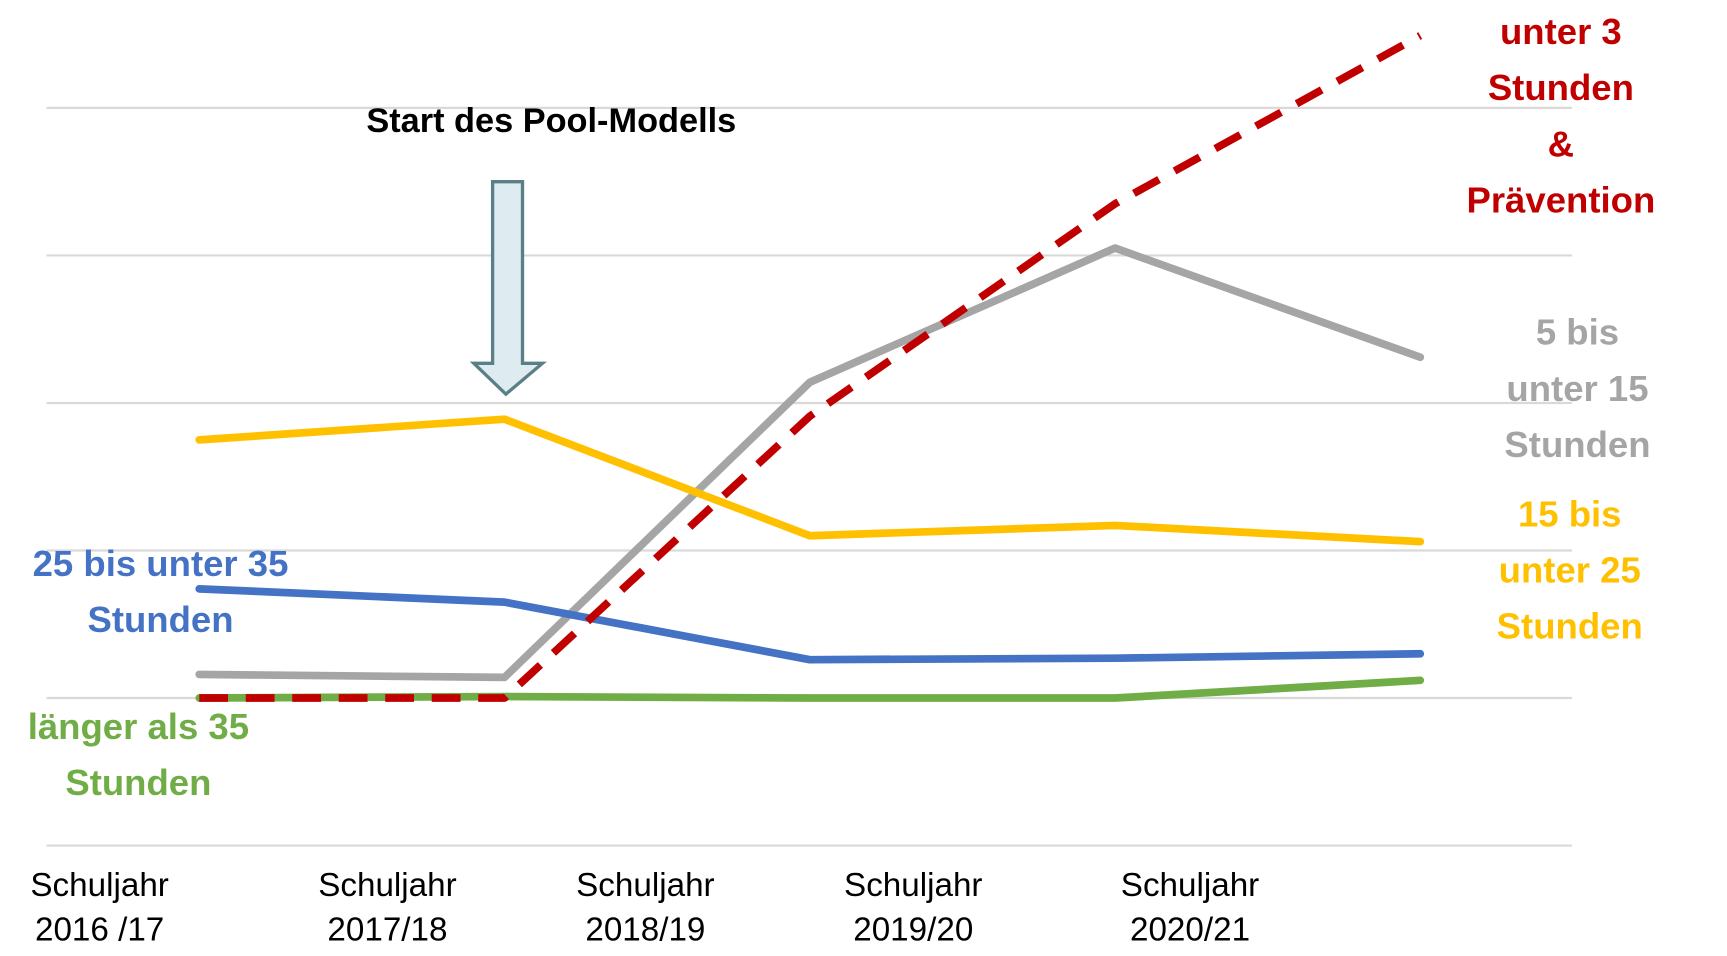  What do you see at coordinates (160, 591) in the screenshot?
I see `series-label: 25 bis unter 35 Stunden` at bounding box center [160, 591].